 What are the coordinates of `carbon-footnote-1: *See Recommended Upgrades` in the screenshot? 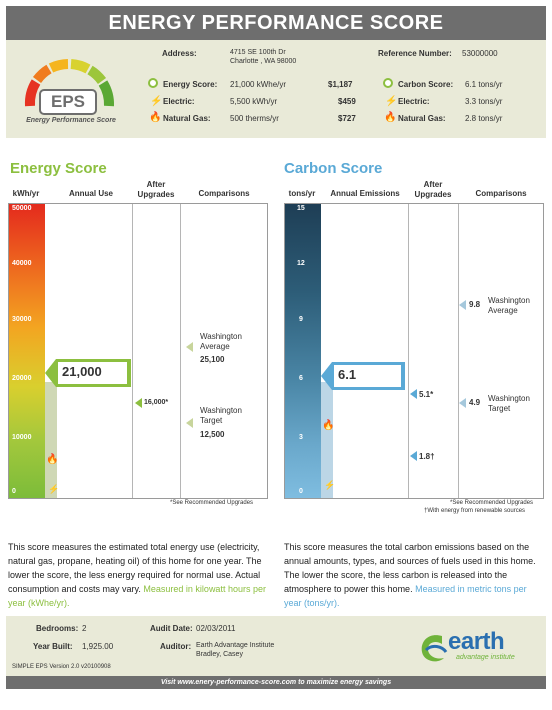 It's located at (492, 503).